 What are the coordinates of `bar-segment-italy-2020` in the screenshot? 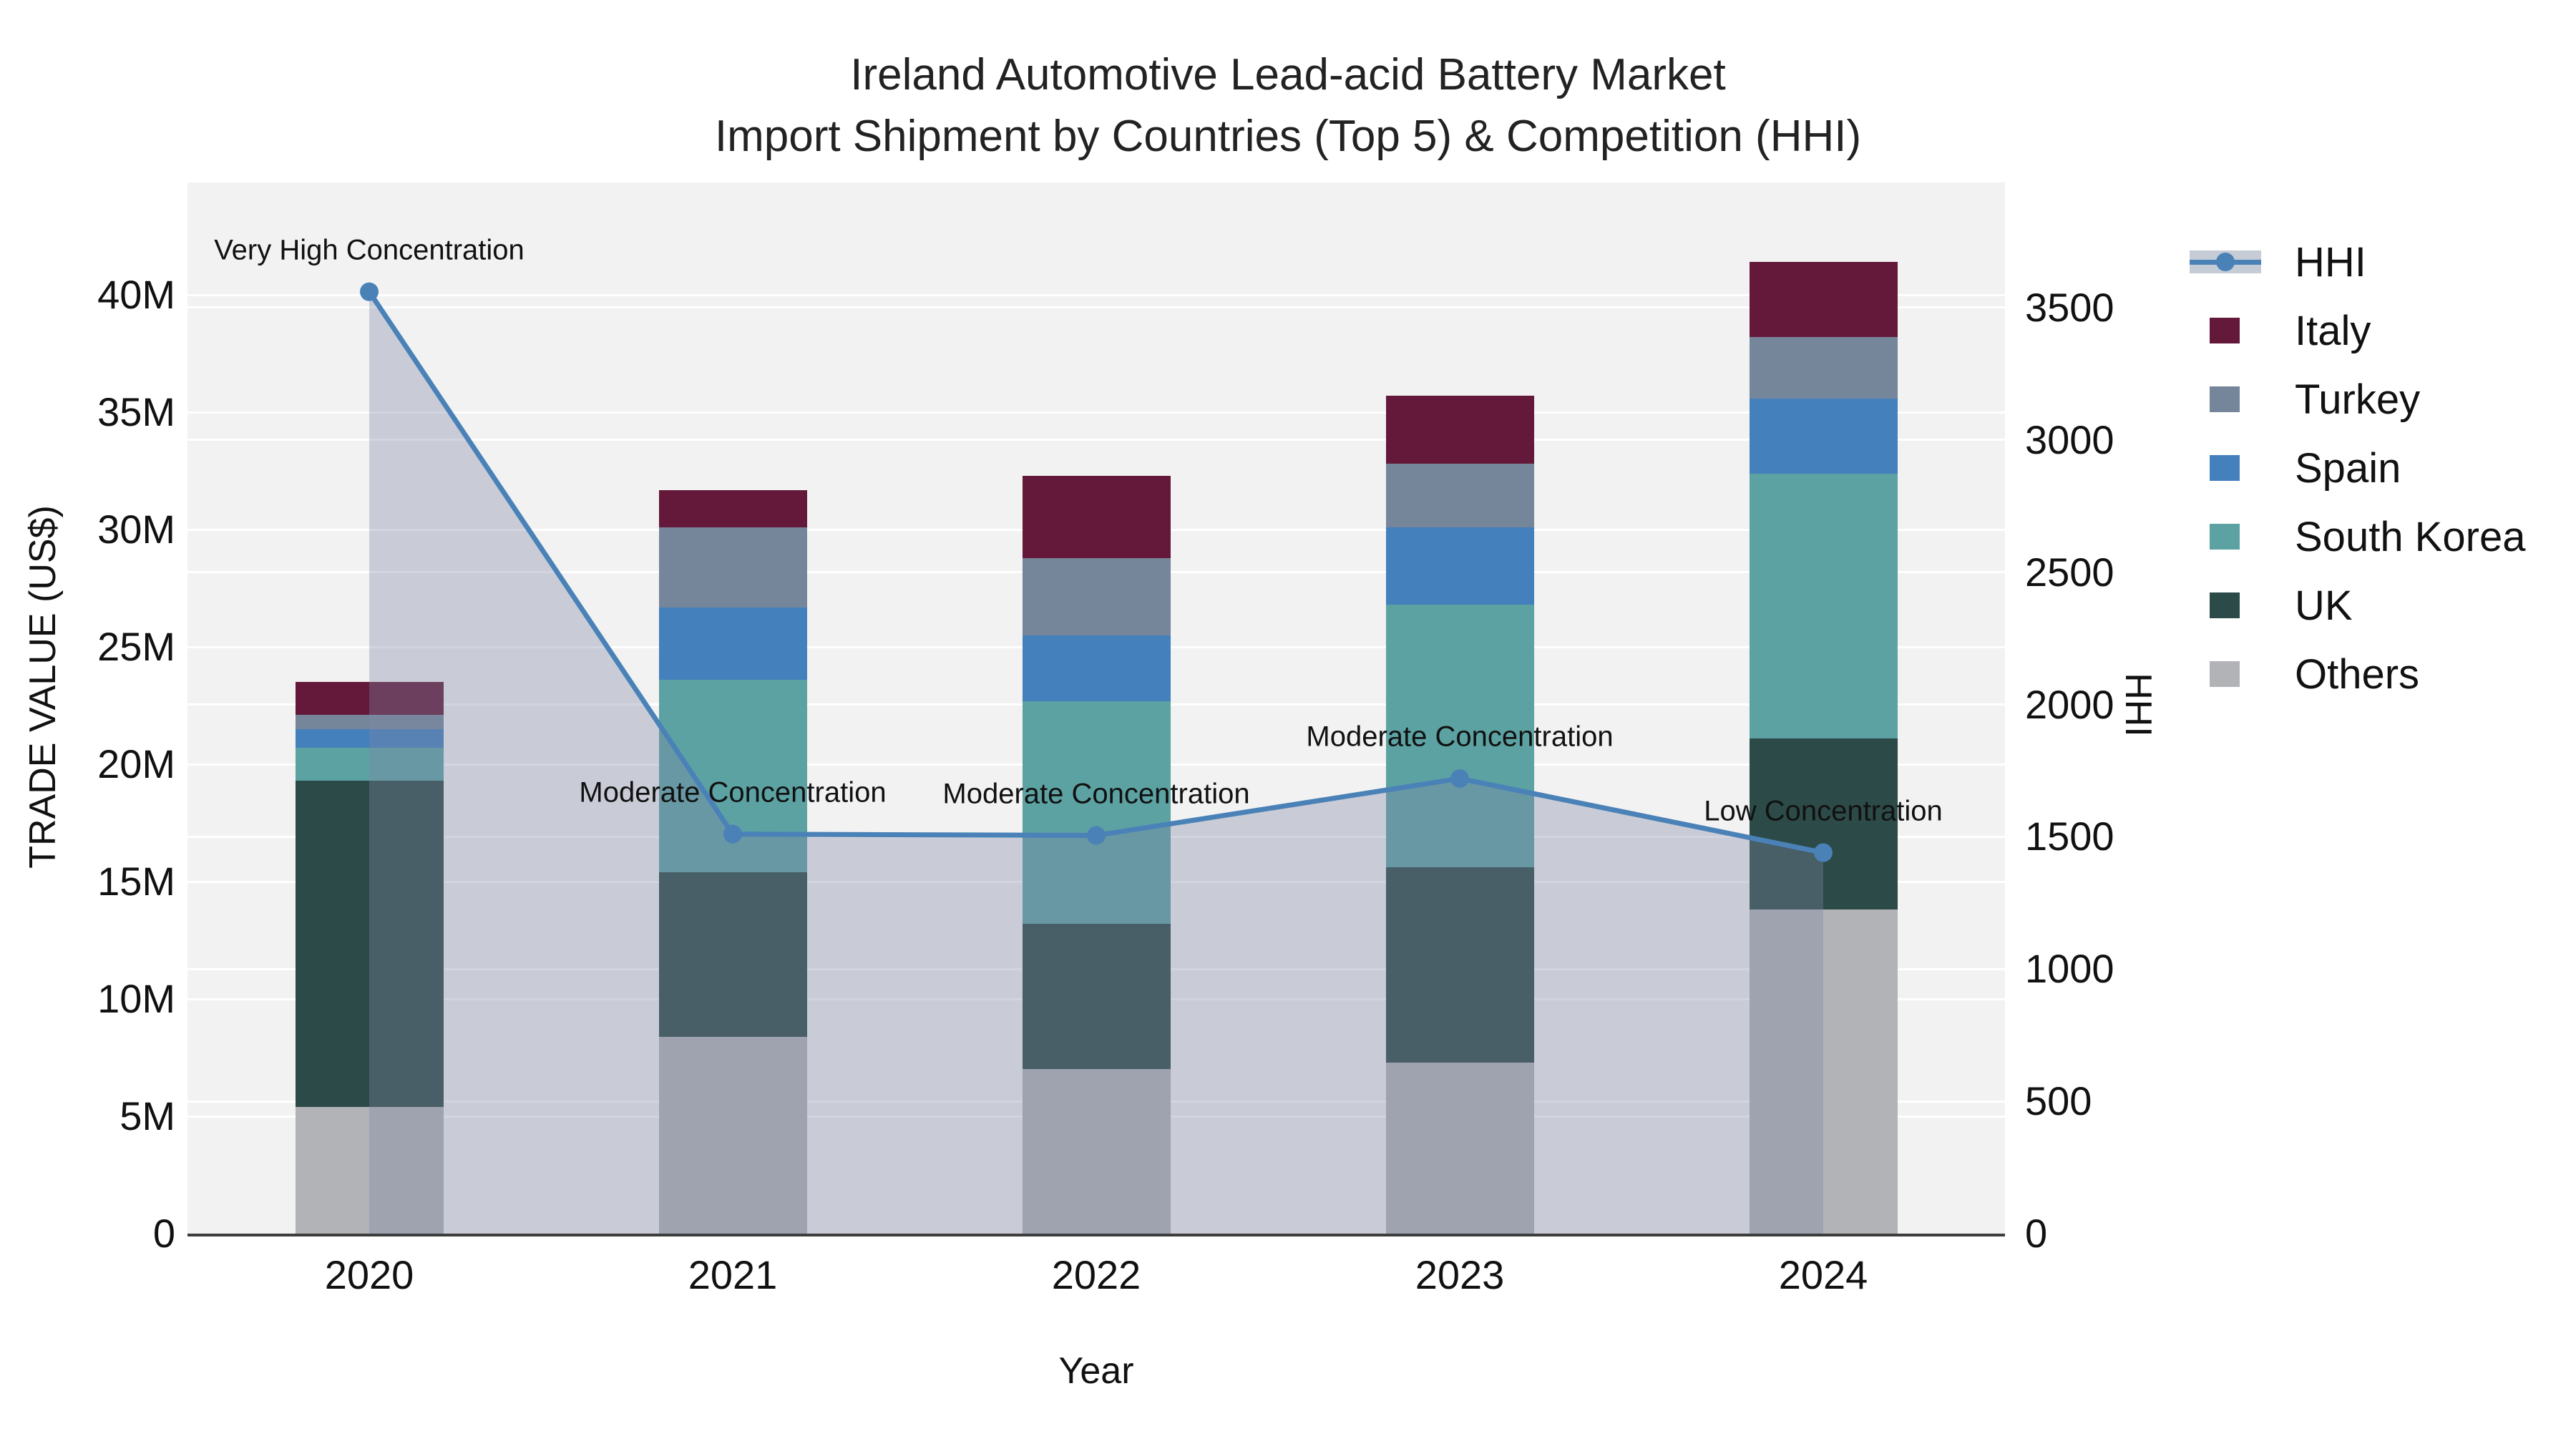 It's located at (369, 699).